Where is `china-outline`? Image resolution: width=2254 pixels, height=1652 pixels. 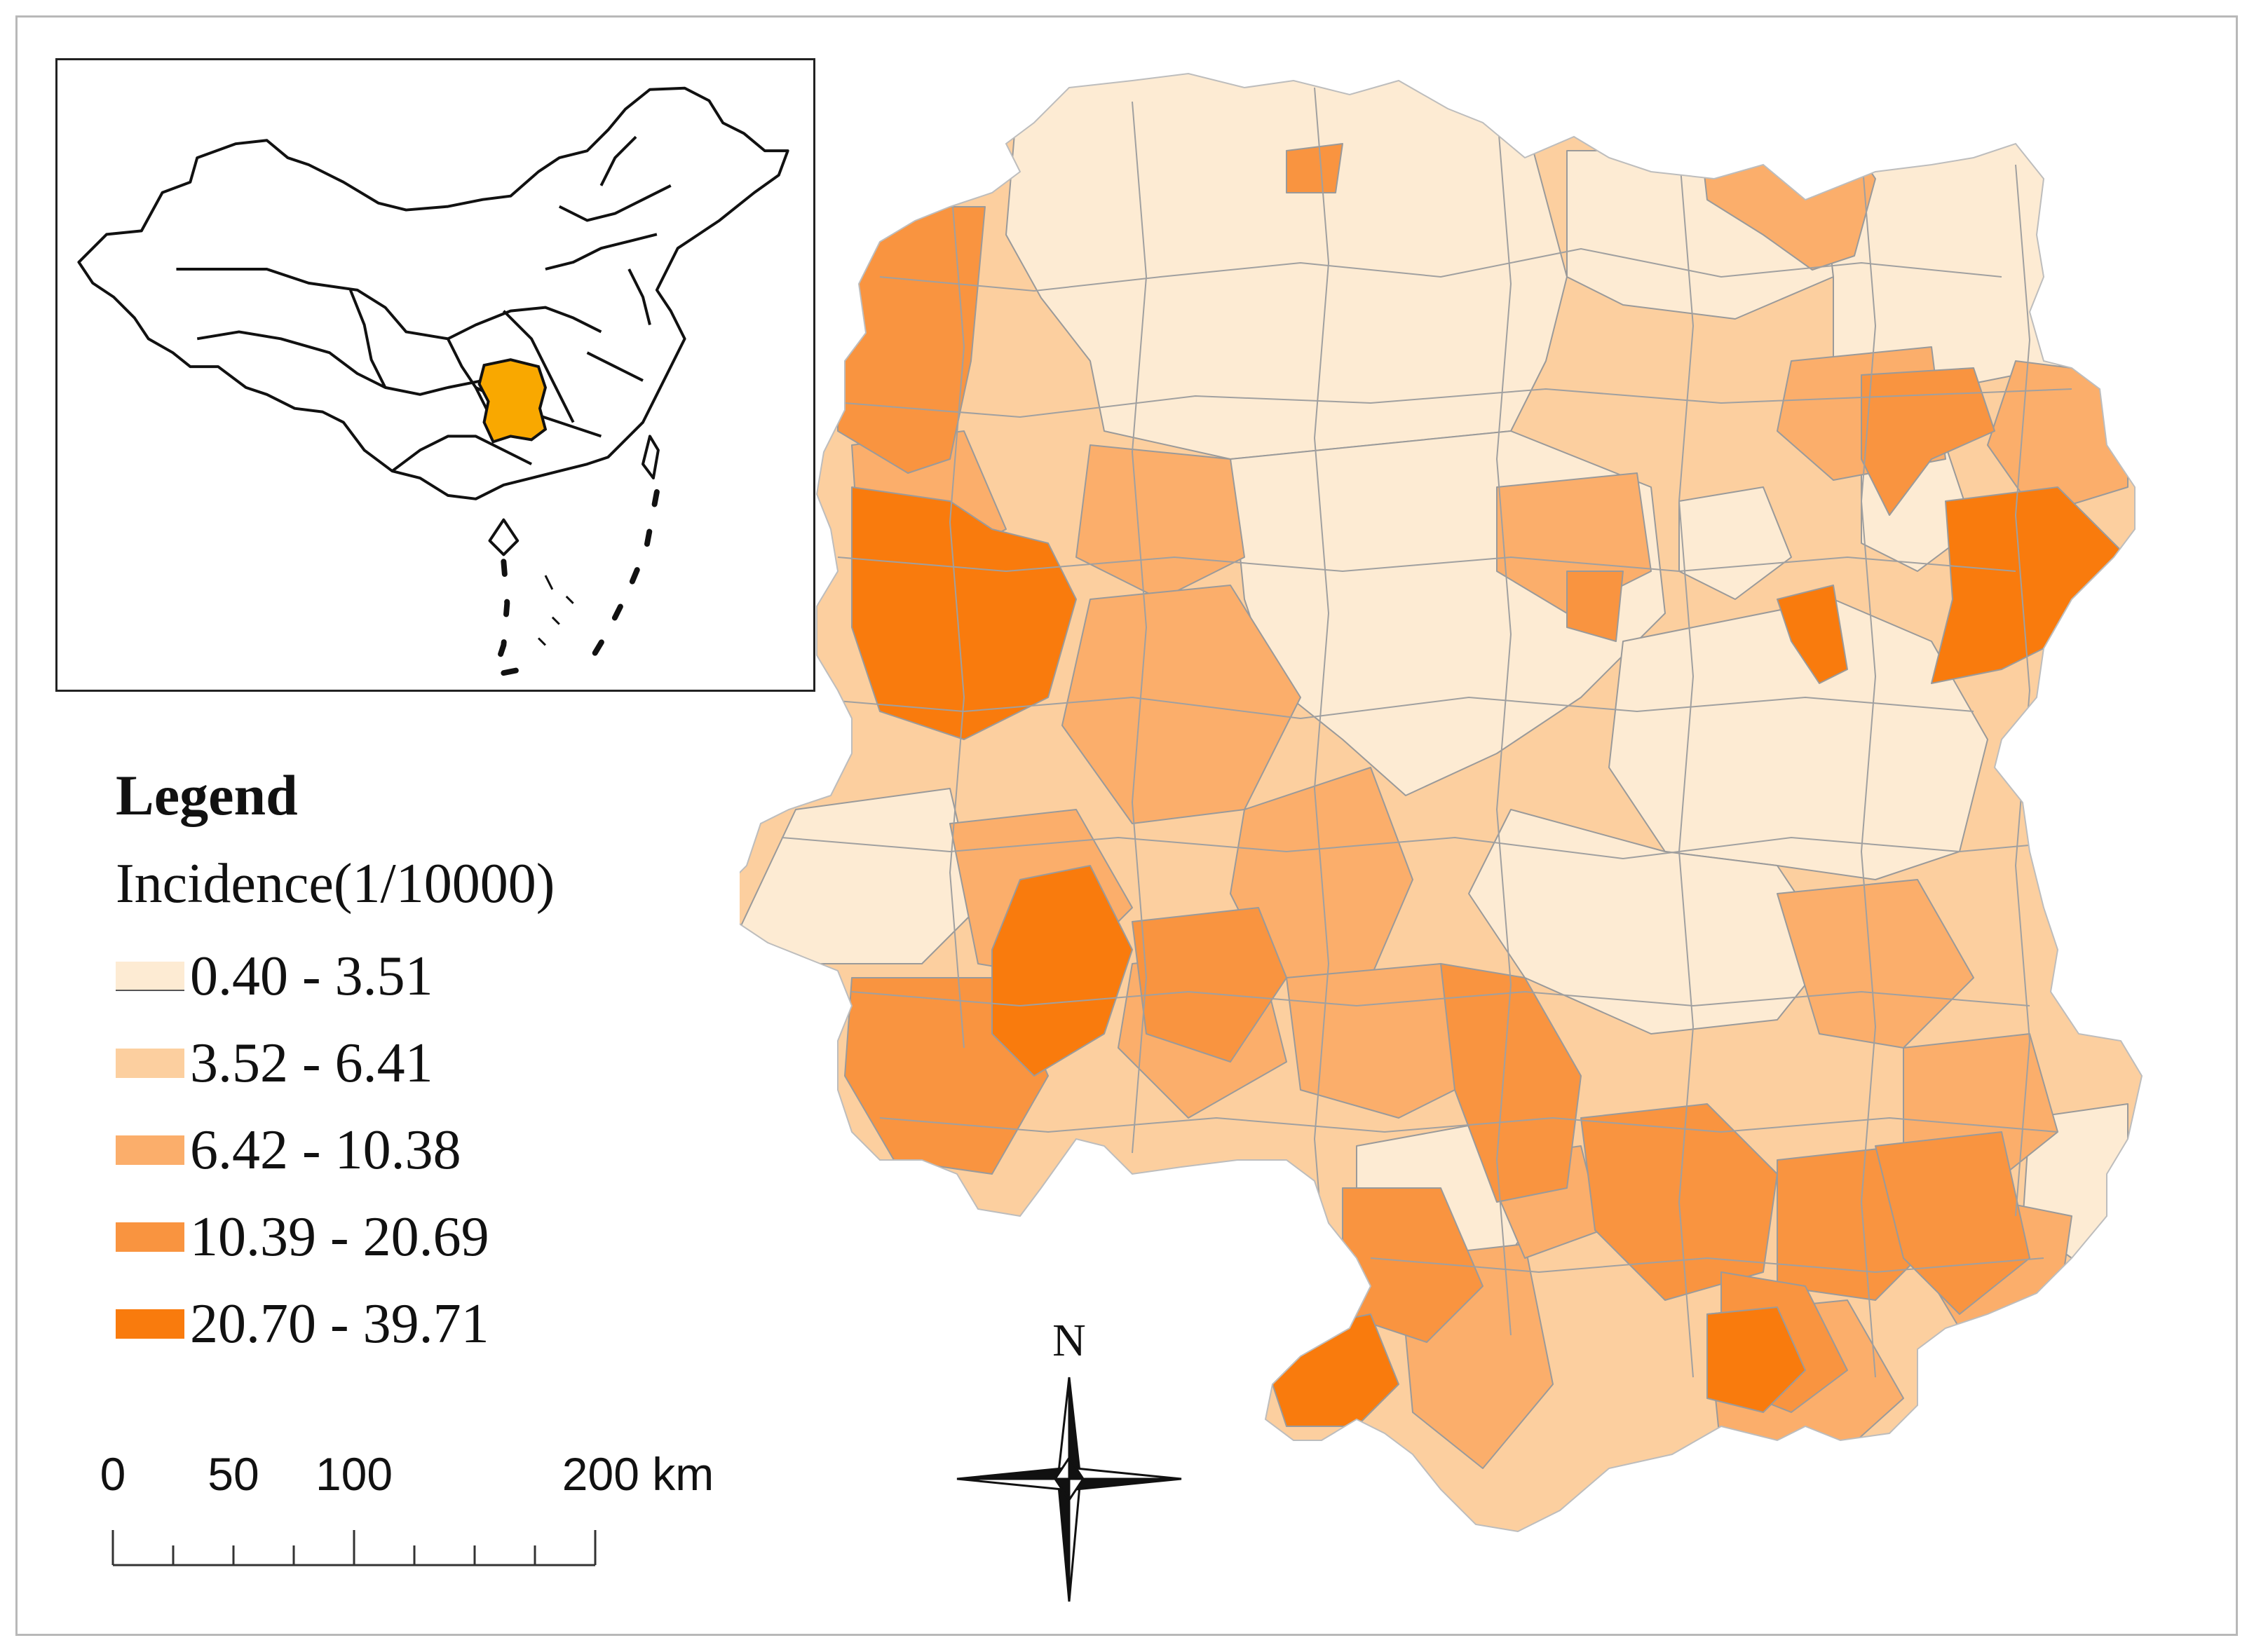 china-outline is located at coordinates (433, 381).